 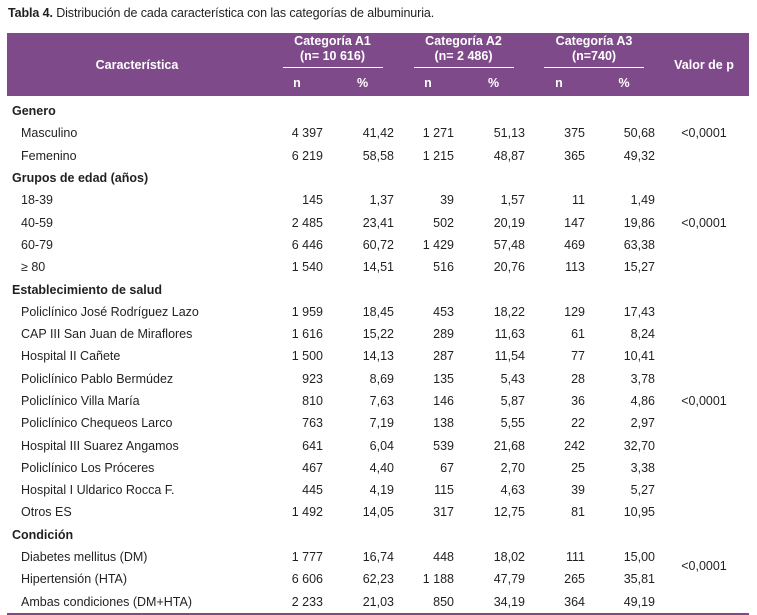 I want to click on cell-n-a1: 1 777, so click(x=307, y=557).